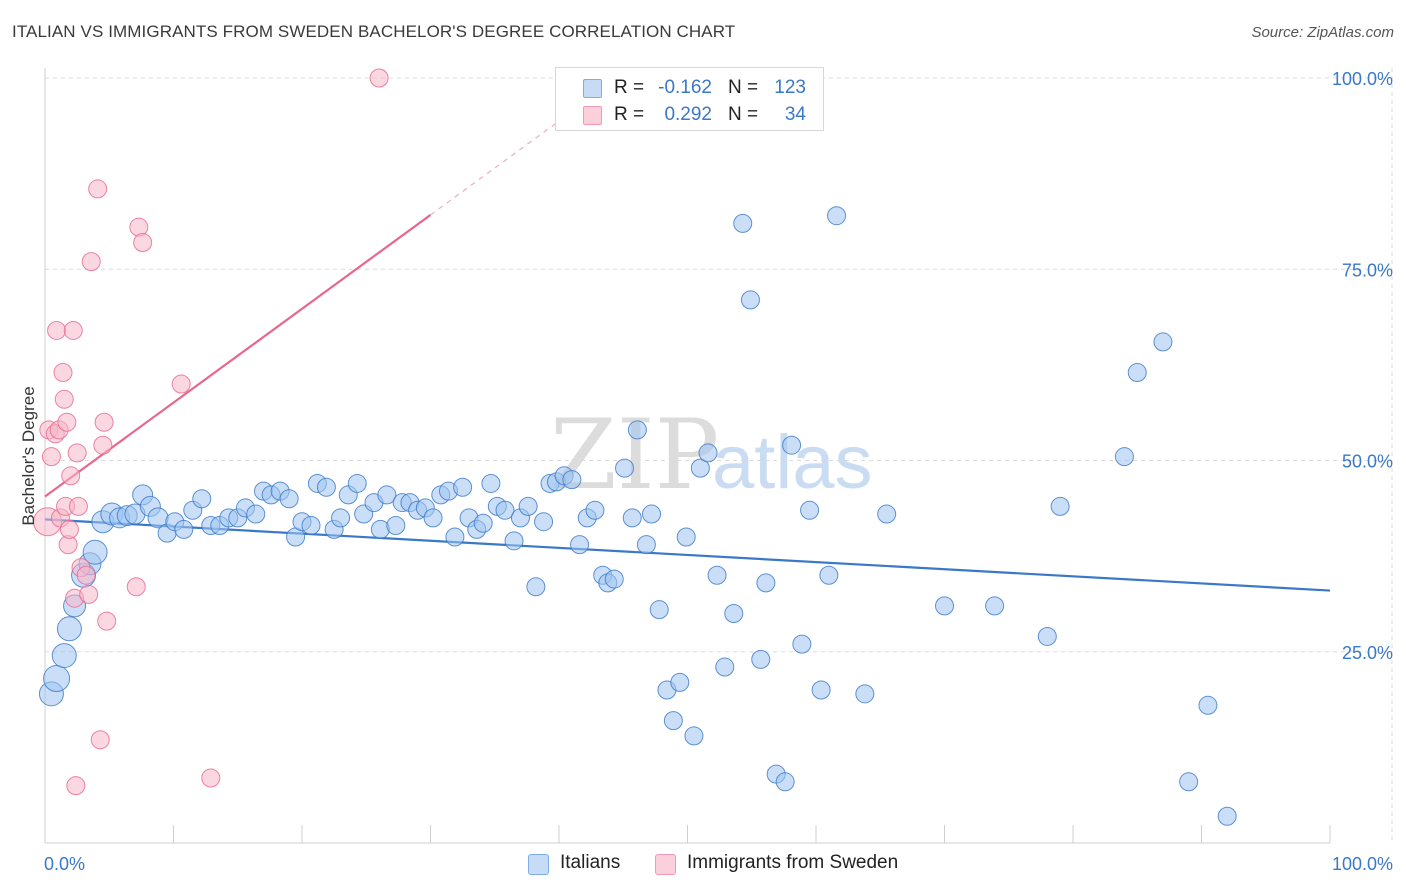  What do you see at coordinates (743, 87) in the screenshot?
I see `legend-n-label: N =` at bounding box center [743, 87].